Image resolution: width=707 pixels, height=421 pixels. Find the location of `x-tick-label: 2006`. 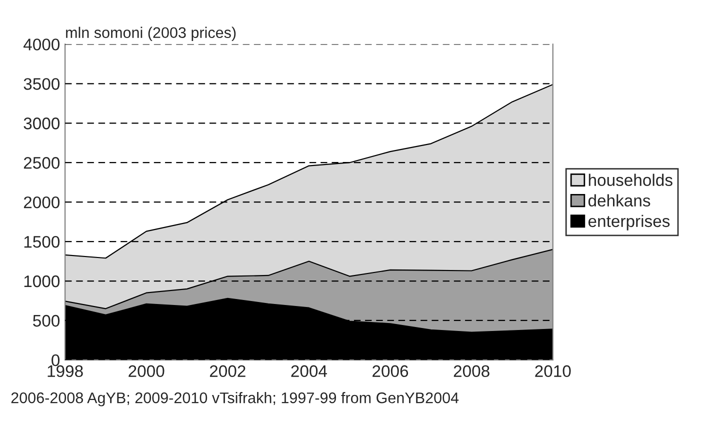

x-tick-label: 2006 is located at coordinates (390, 371).